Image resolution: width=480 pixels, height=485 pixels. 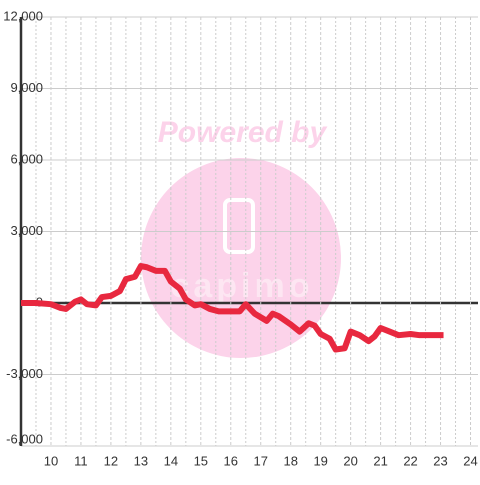 I want to click on y-tick-label: 9,000, so click(x=26, y=87).